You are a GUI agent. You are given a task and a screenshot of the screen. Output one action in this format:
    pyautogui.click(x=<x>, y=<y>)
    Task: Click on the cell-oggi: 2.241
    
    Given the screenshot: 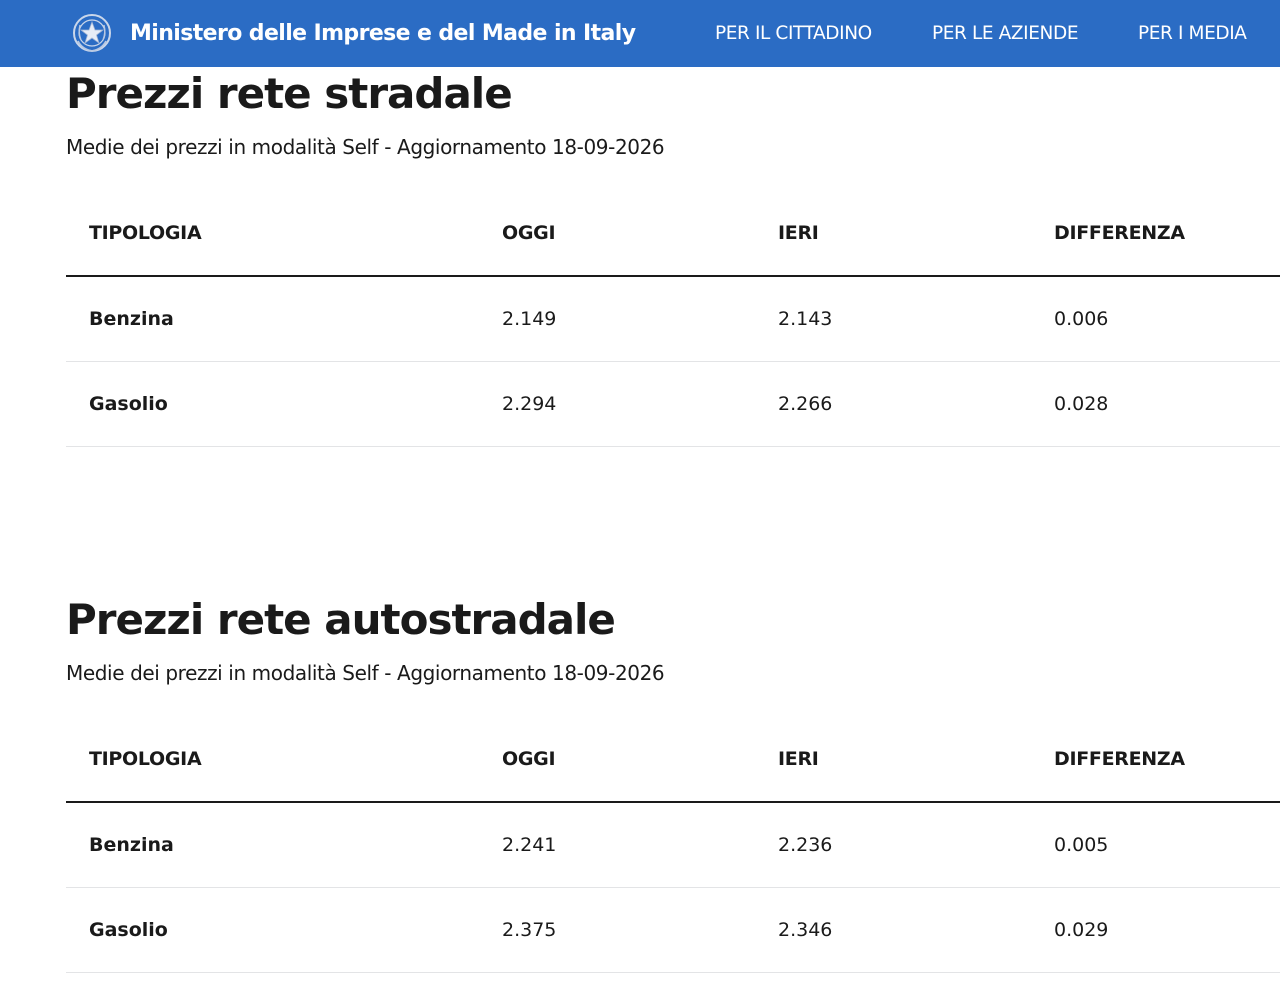 What is the action you would take?
    pyautogui.click(x=617, y=845)
    